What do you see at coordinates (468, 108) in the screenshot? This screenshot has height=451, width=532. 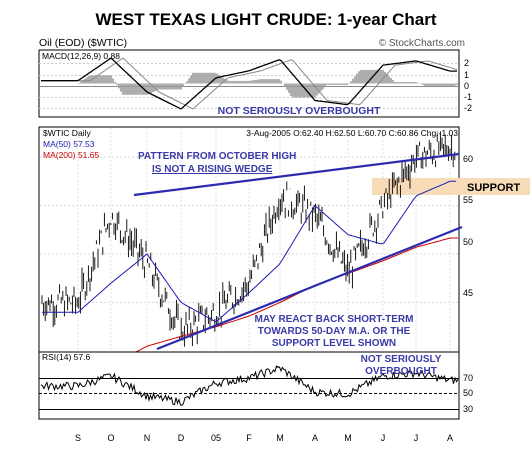 I see `macd-ytick-m2: -2` at bounding box center [468, 108].